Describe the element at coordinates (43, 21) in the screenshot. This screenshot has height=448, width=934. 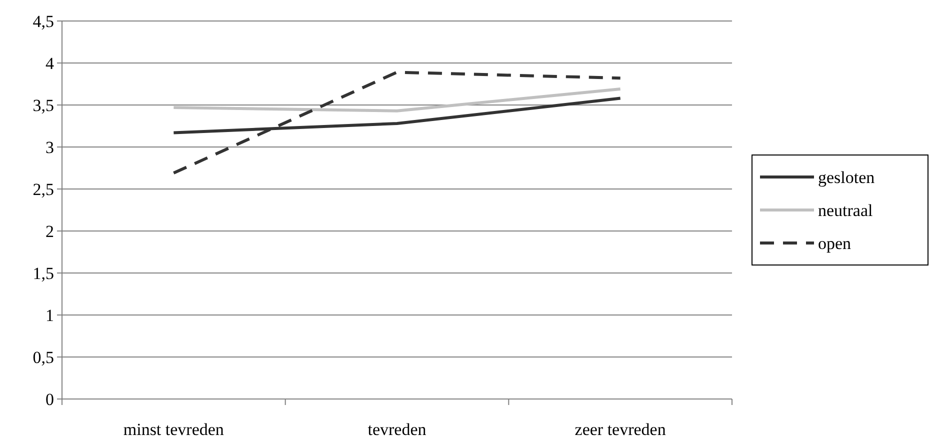
I see `y-tick-label: 4,5` at that location.